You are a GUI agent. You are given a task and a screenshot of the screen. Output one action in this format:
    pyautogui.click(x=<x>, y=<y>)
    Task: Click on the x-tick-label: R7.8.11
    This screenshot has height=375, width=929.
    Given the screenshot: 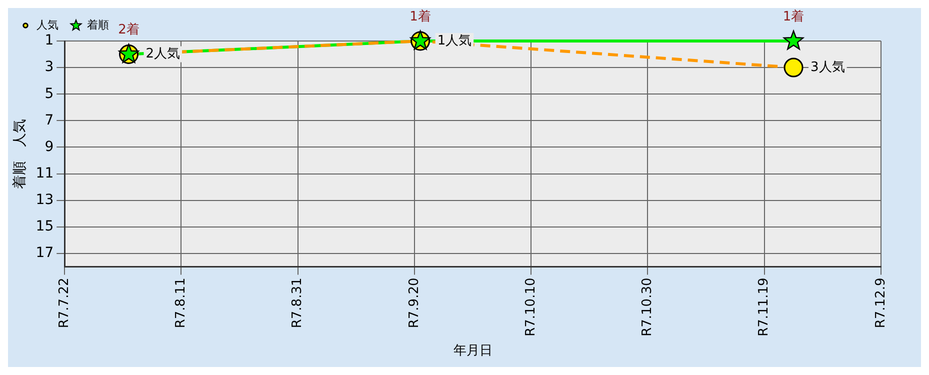 What is the action you would take?
    pyautogui.click(x=181, y=303)
    